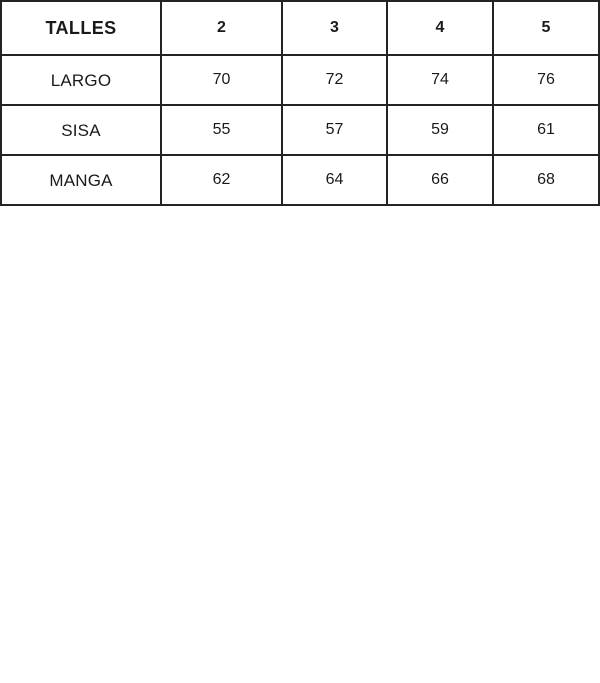 The height and width of the screenshot is (683, 600). I want to click on table-row: LARGO 70 72 74 76, so click(300, 80).